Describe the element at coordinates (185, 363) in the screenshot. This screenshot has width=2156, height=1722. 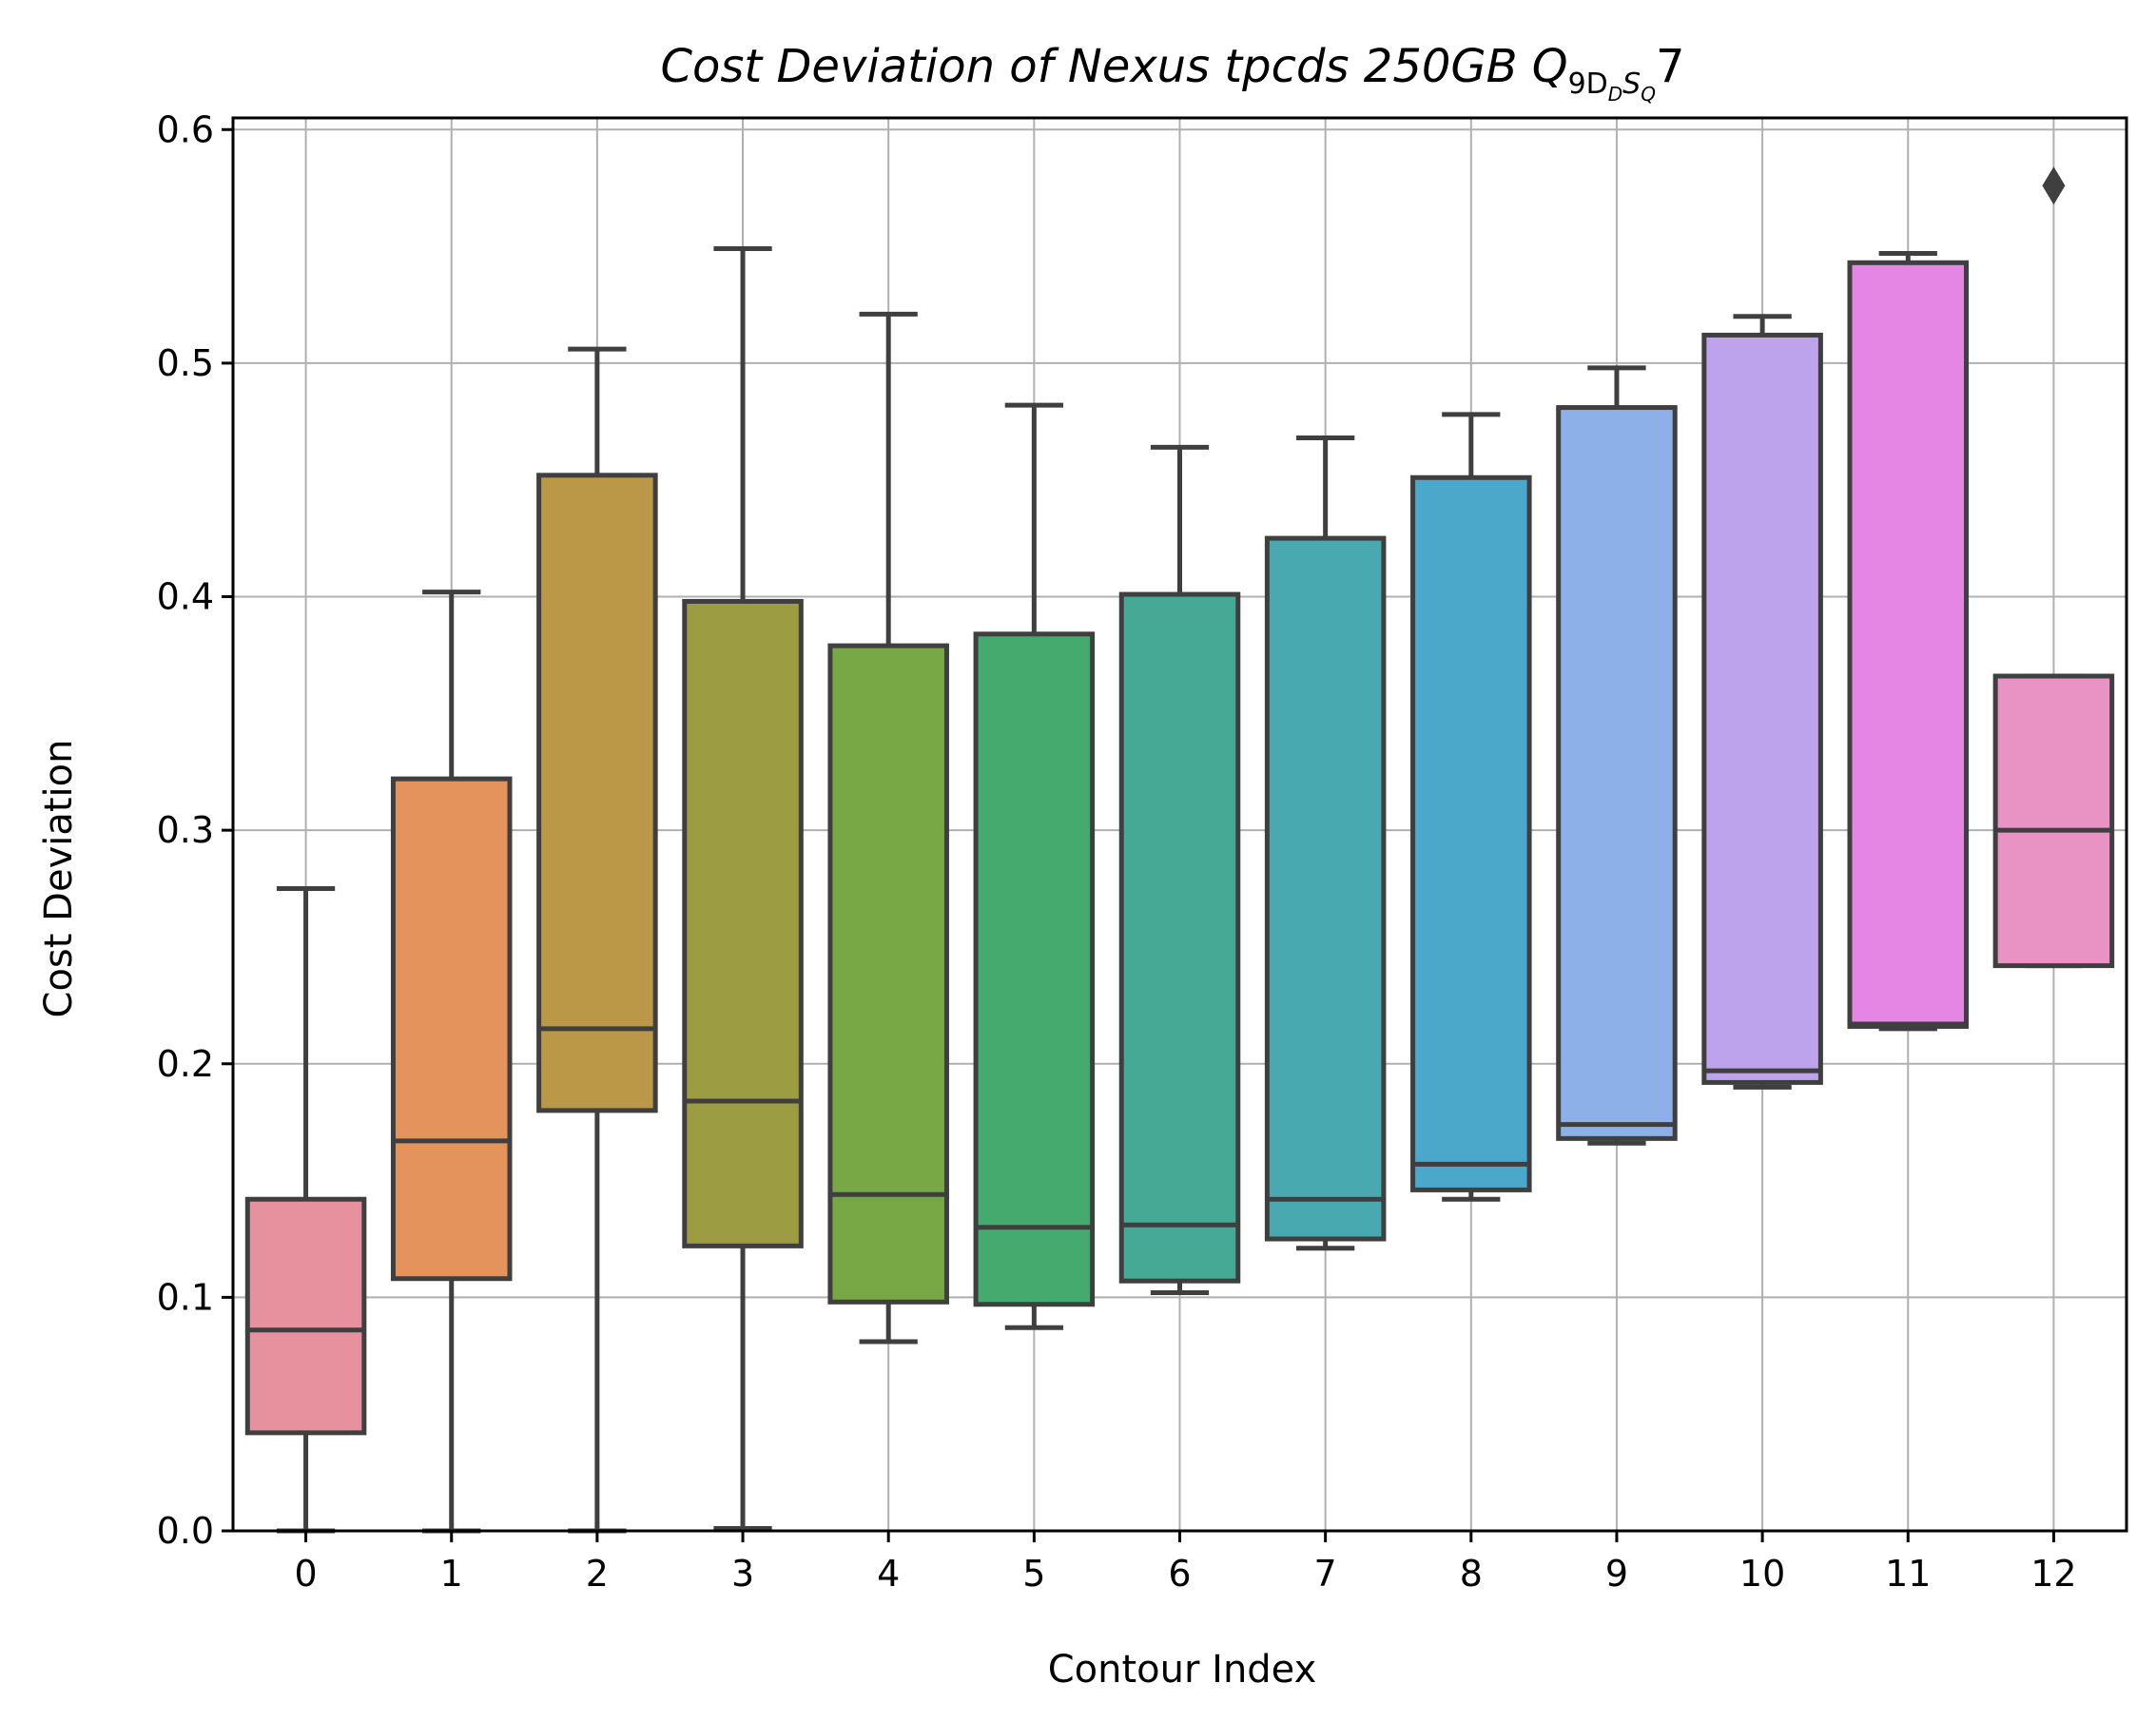
I see `y-tick-label: 0.5` at that location.